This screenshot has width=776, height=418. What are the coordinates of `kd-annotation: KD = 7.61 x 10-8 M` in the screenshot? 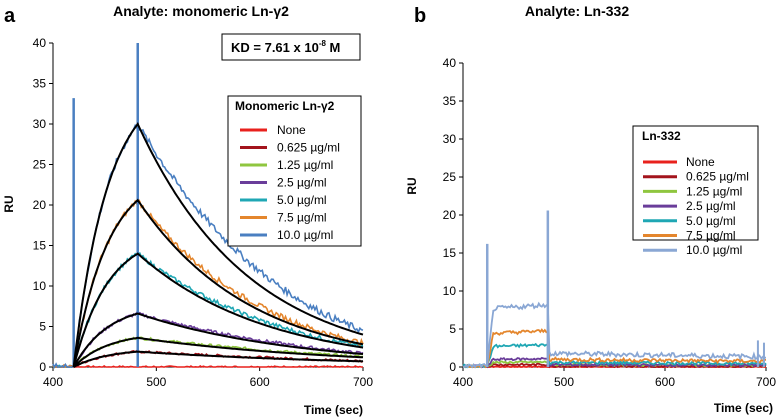 It's located at (285, 47).